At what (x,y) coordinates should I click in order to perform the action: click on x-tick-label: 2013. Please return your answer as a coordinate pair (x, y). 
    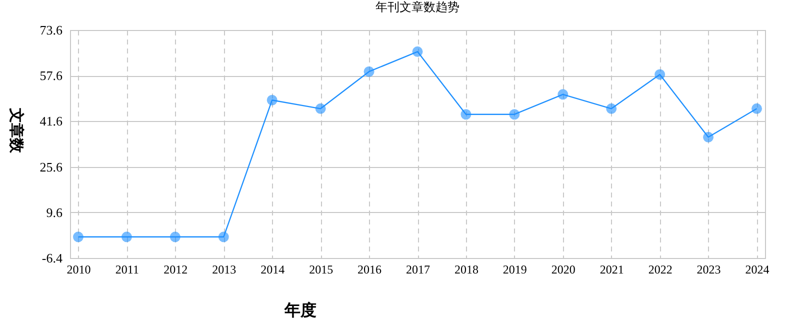
    Looking at the image, I should click on (224, 269).